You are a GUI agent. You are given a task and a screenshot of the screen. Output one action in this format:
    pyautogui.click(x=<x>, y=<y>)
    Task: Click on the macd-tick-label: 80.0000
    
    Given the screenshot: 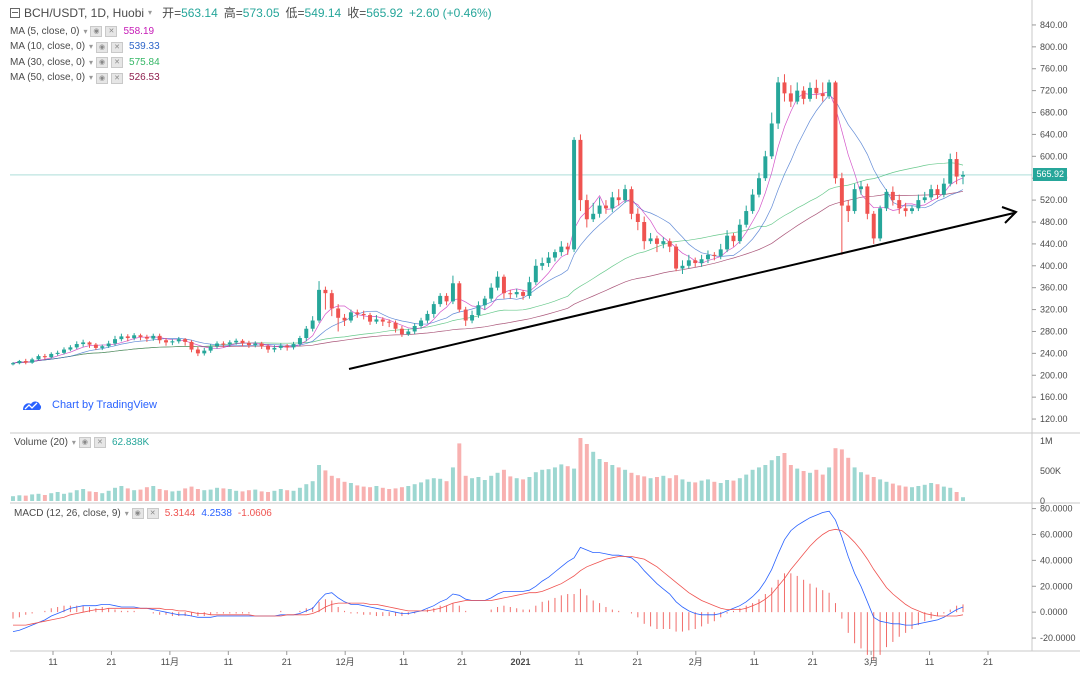 What is the action you would take?
    pyautogui.click(x=1056, y=509)
    